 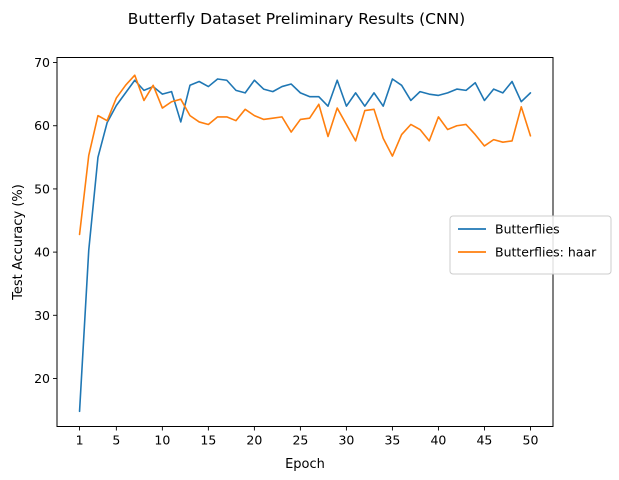 I want to click on x-tick-label: 40, so click(x=438, y=440).